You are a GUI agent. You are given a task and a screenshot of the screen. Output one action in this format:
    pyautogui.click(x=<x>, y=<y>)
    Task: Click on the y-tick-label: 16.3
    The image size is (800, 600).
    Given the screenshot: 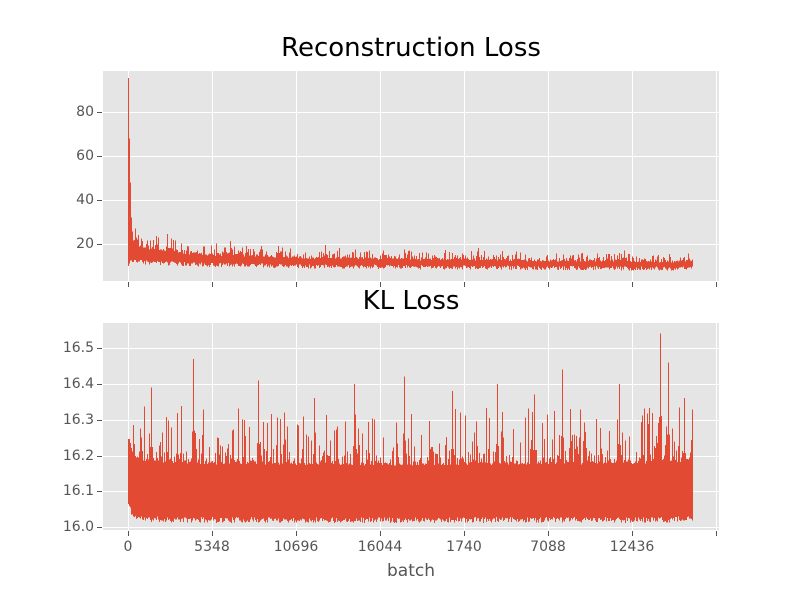 What is the action you would take?
    pyautogui.click(x=78, y=420)
    